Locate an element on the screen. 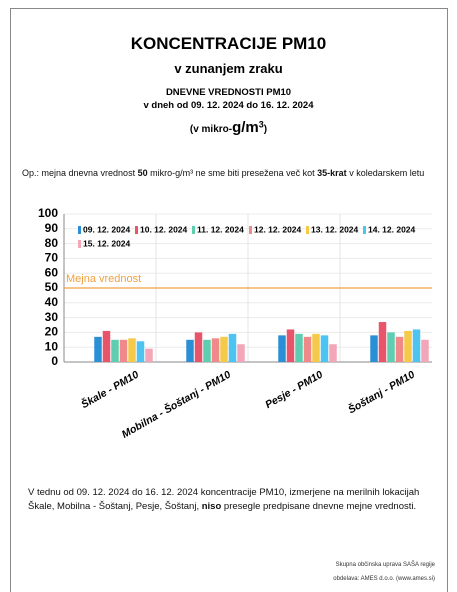 This screenshot has height=592, width=457. range: v dneh od 09. 12. 2024 do 16. 12. 2024 is located at coordinates (228, 105).